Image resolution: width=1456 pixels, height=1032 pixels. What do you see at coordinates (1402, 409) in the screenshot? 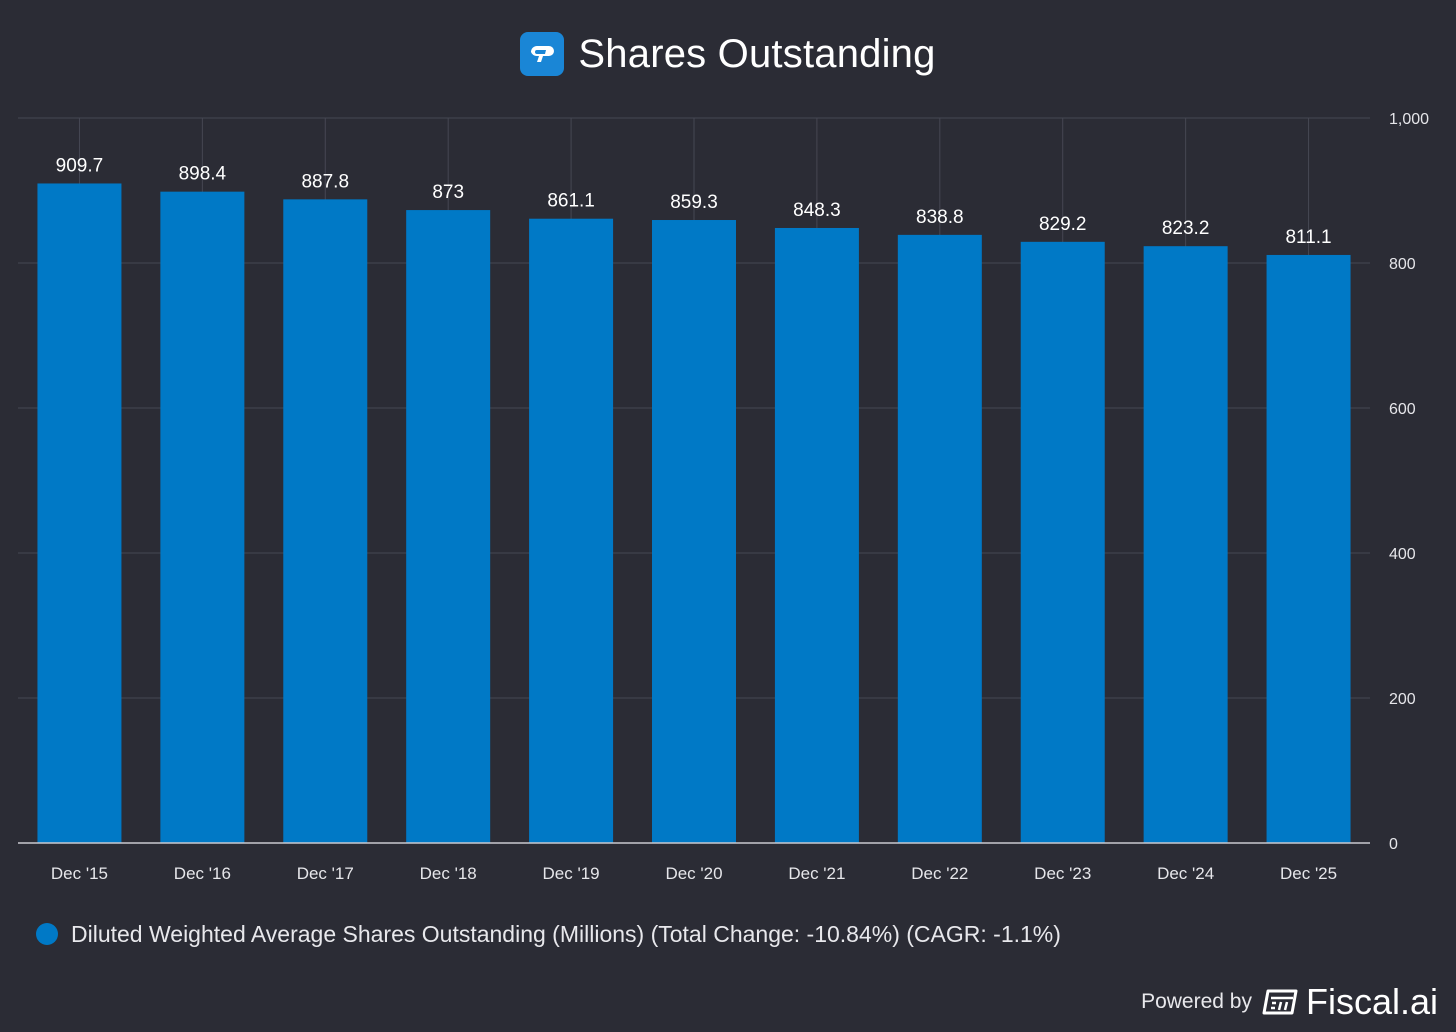
I see `y-tick-label: 600` at bounding box center [1402, 409].